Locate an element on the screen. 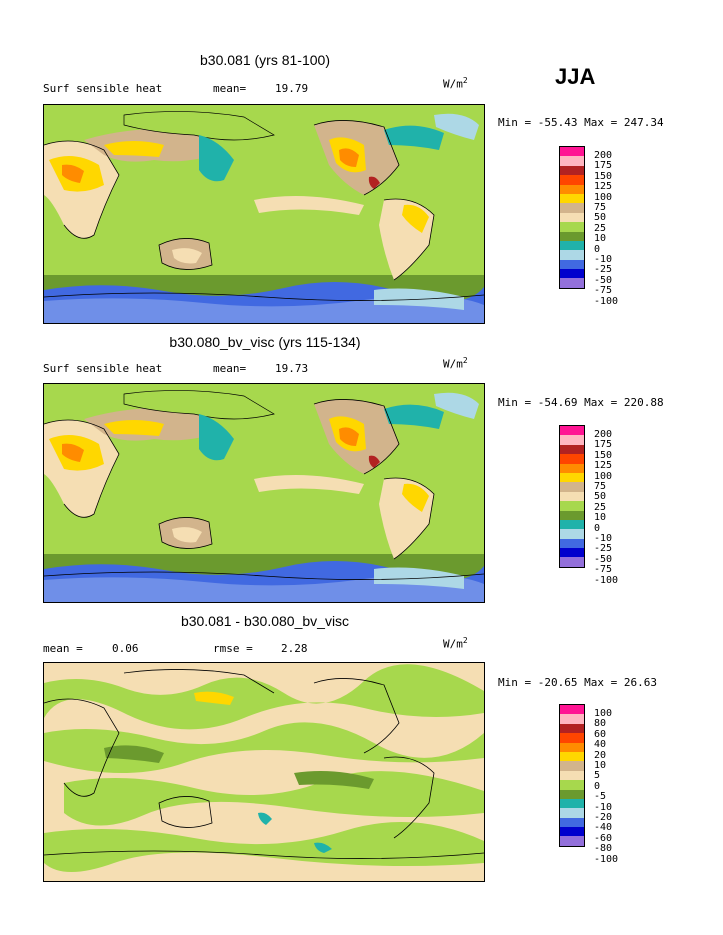  colorbar-tick-label: -60 is located at coordinates (603, 838).